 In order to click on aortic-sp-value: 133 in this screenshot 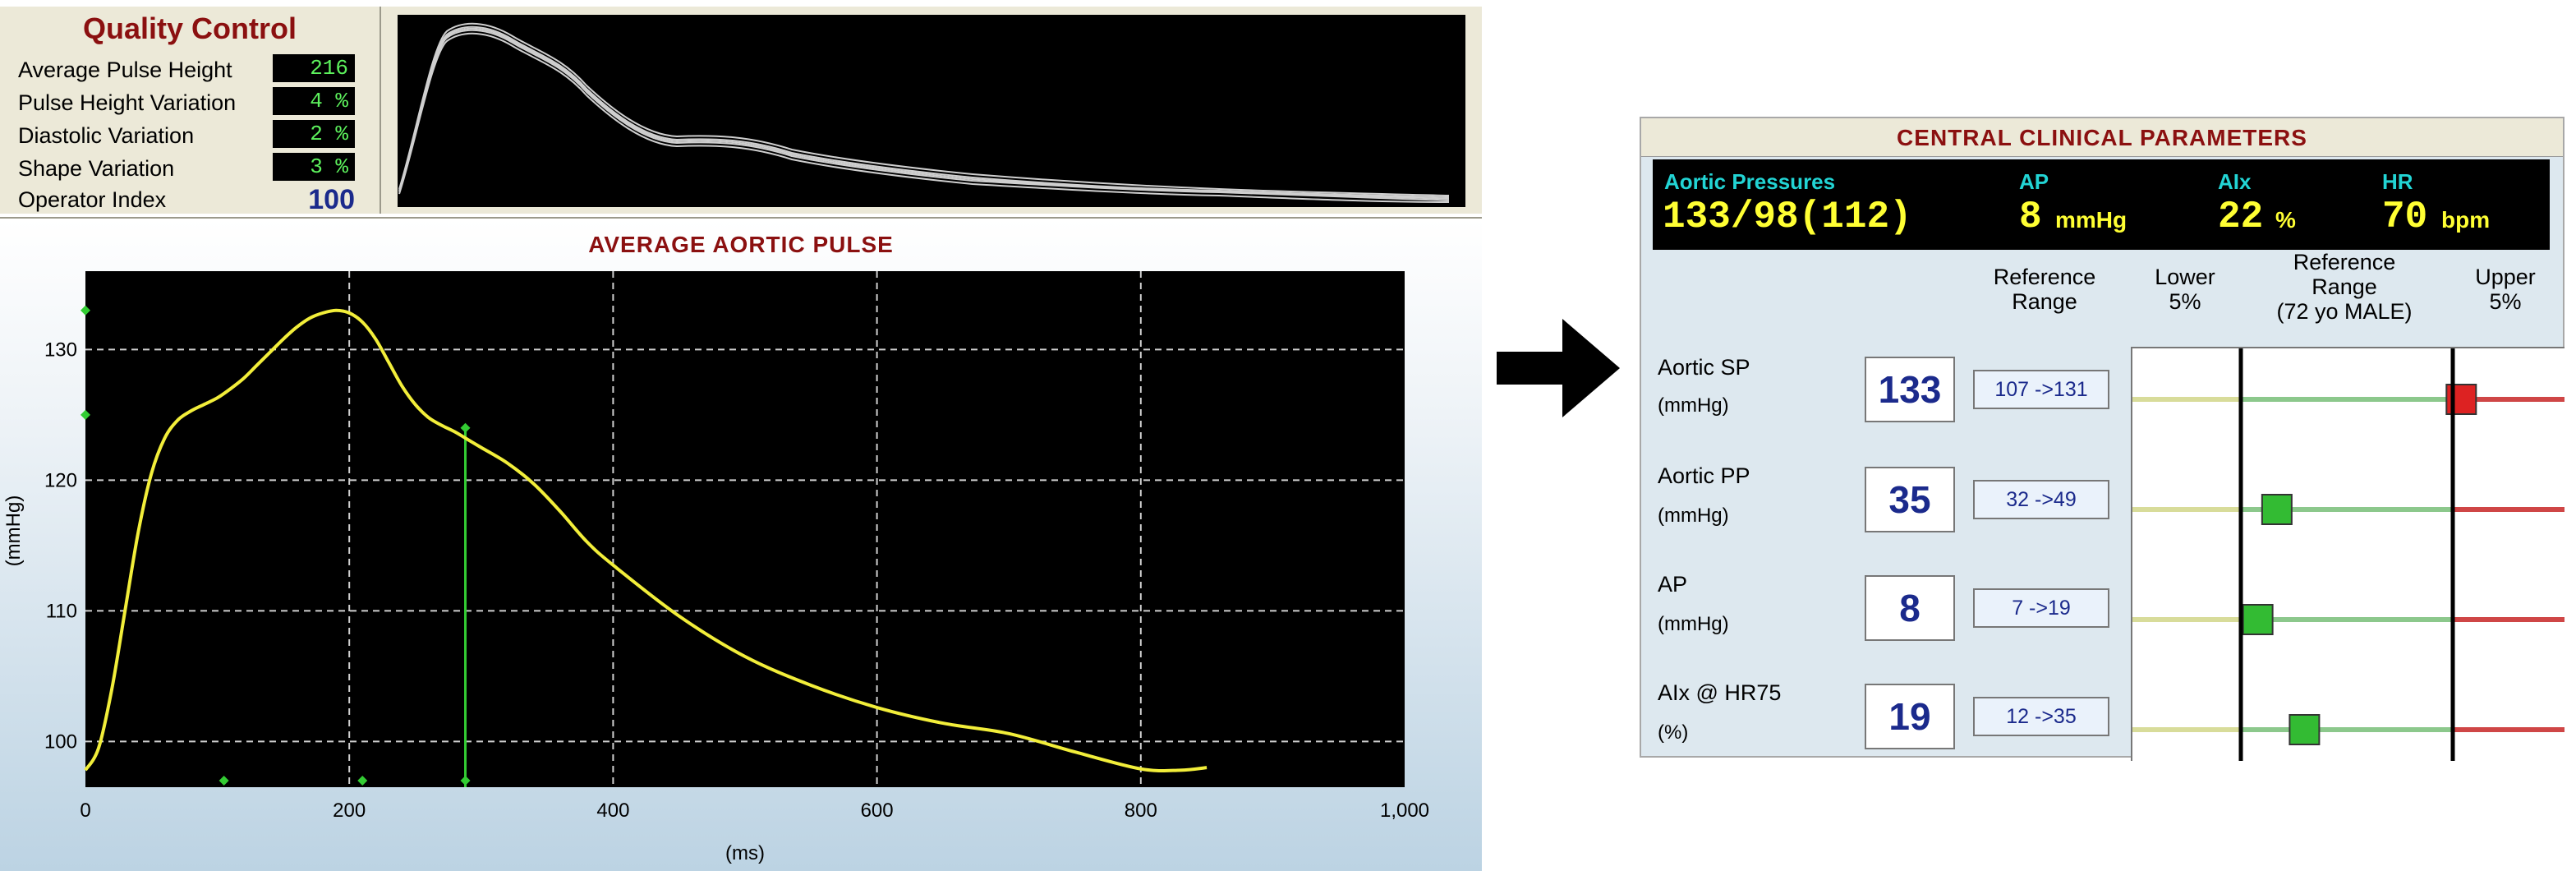, I will do `click(1910, 389)`.